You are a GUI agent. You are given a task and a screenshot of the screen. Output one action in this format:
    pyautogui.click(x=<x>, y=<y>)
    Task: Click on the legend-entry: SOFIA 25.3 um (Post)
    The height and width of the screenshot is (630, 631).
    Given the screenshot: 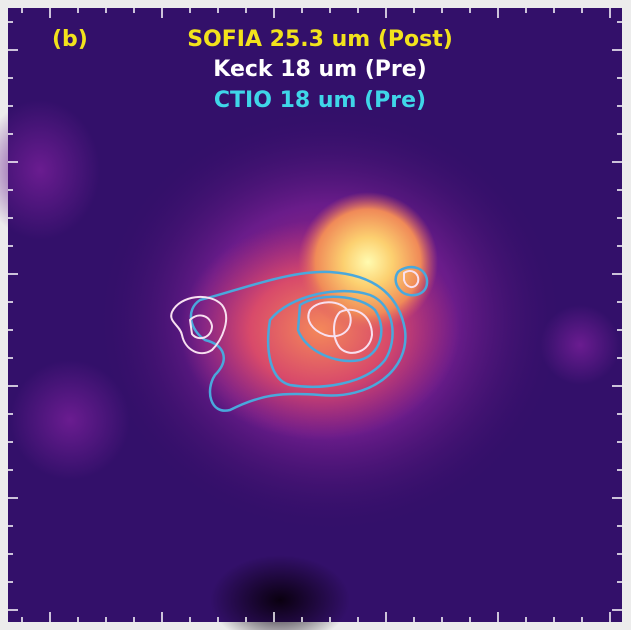 What is the action you would take?
    pyautogui.click(x=320, y=39)
    